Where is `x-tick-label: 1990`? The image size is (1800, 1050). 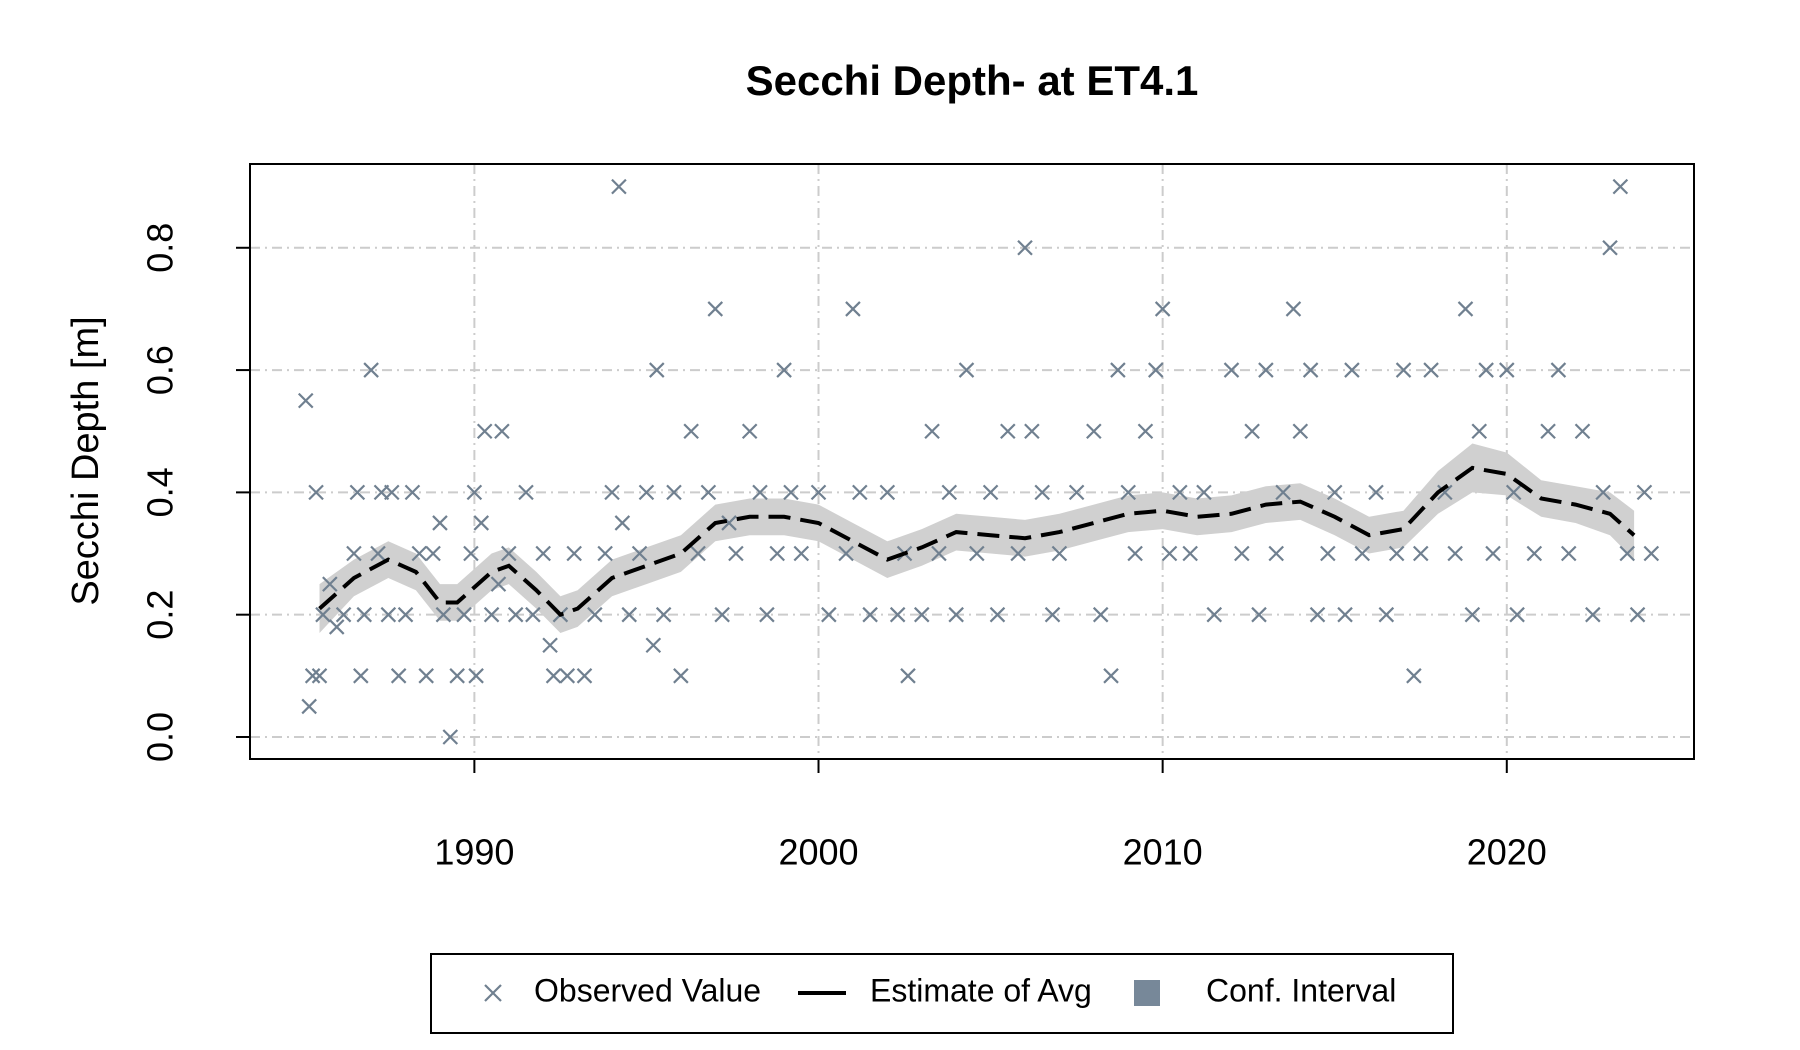 x-tick-label: 1990 is located at coordinates (474, 852).